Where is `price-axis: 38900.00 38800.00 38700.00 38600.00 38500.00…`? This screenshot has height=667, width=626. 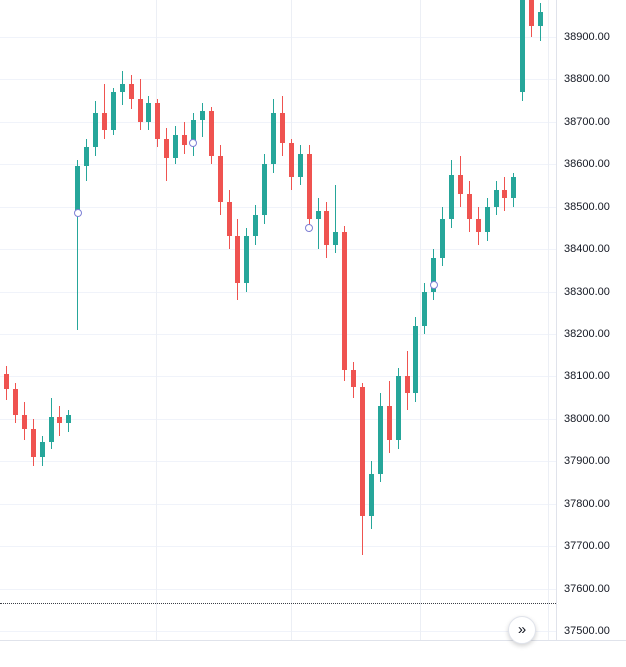 price-axis: 38900.00 38800.00 38700.00 38600.00 38500.00… is located at coordinates (591, 320).